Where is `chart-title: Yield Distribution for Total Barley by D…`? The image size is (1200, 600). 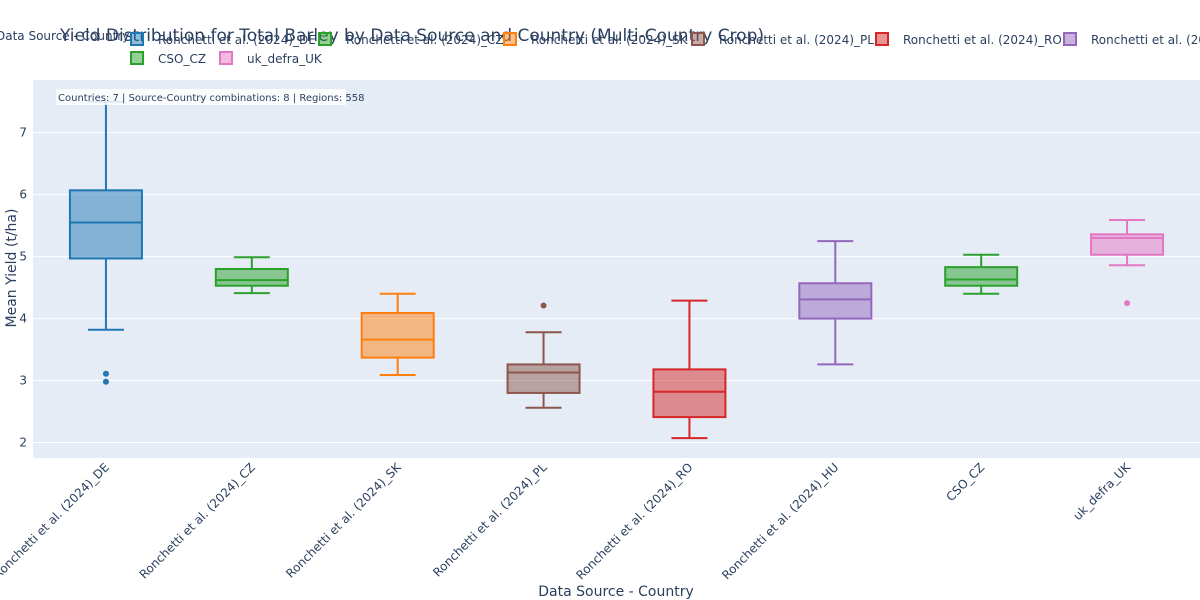 chart-title: Yield Distribution for Total Barley by D… is located at coordinates (411, 36).